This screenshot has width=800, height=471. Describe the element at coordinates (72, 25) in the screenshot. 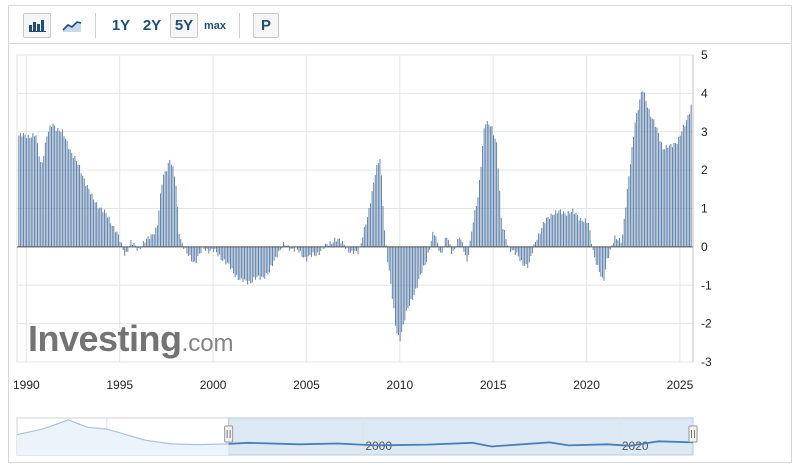

I see `line-chart-button` at that location.